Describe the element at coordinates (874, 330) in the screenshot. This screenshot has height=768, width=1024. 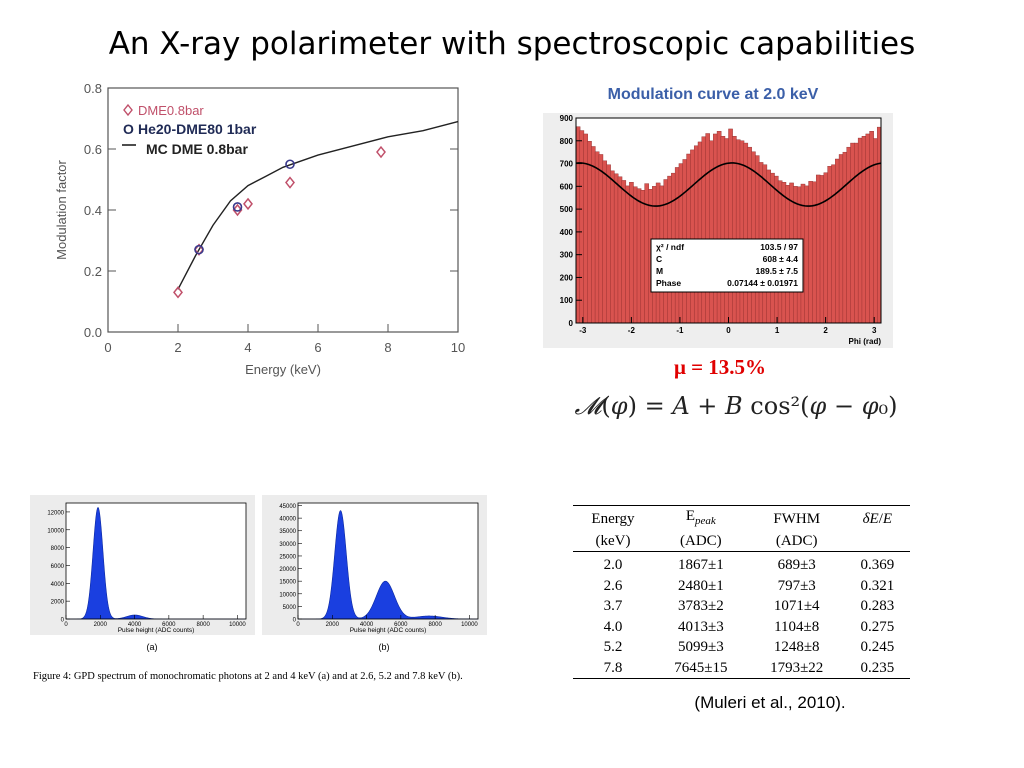
I see `x-tick-label: 3` at that location.